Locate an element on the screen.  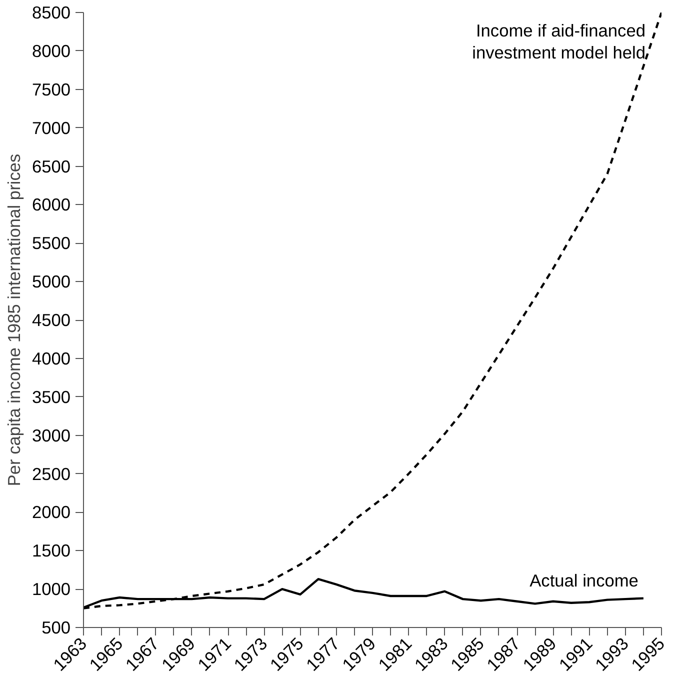
series-label: Income if aid-financed investment model held is located at coordinates (559, 41).